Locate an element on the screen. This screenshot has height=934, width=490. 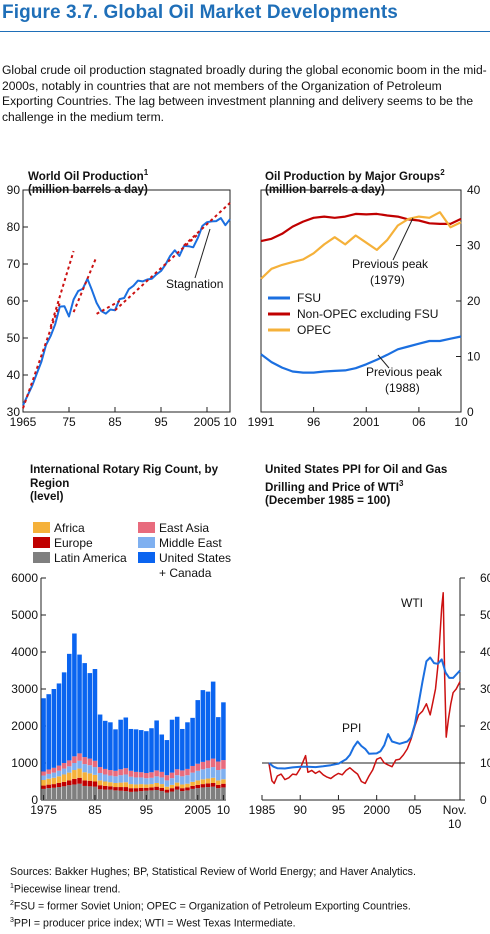
wti-label: WTI is located at coordinates (412, 603).